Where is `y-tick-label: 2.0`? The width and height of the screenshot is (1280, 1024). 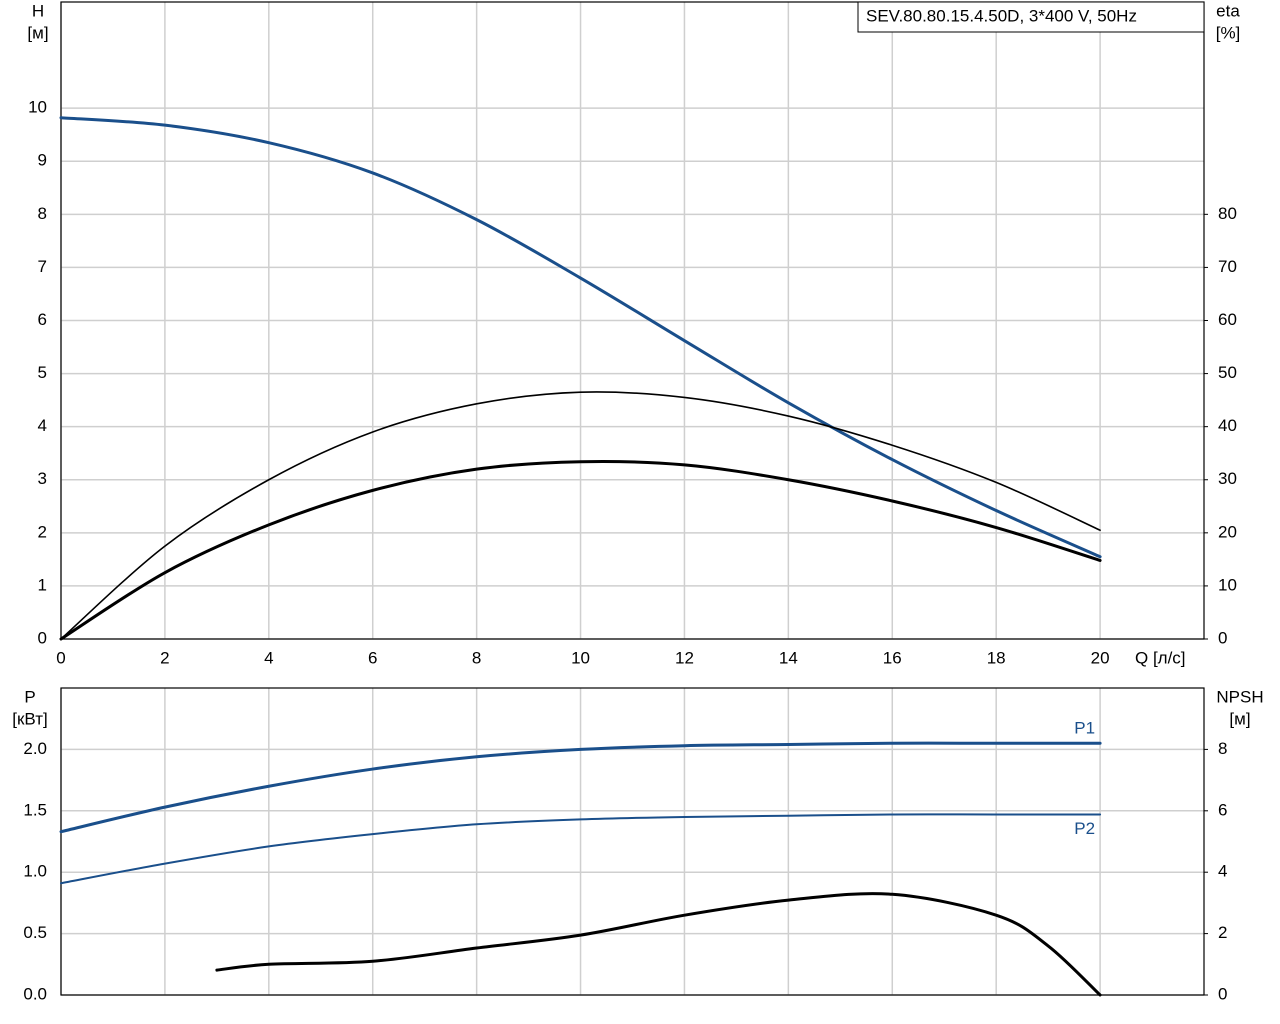 y-tick-label: 2.0 is located at coordinates (35, 748).